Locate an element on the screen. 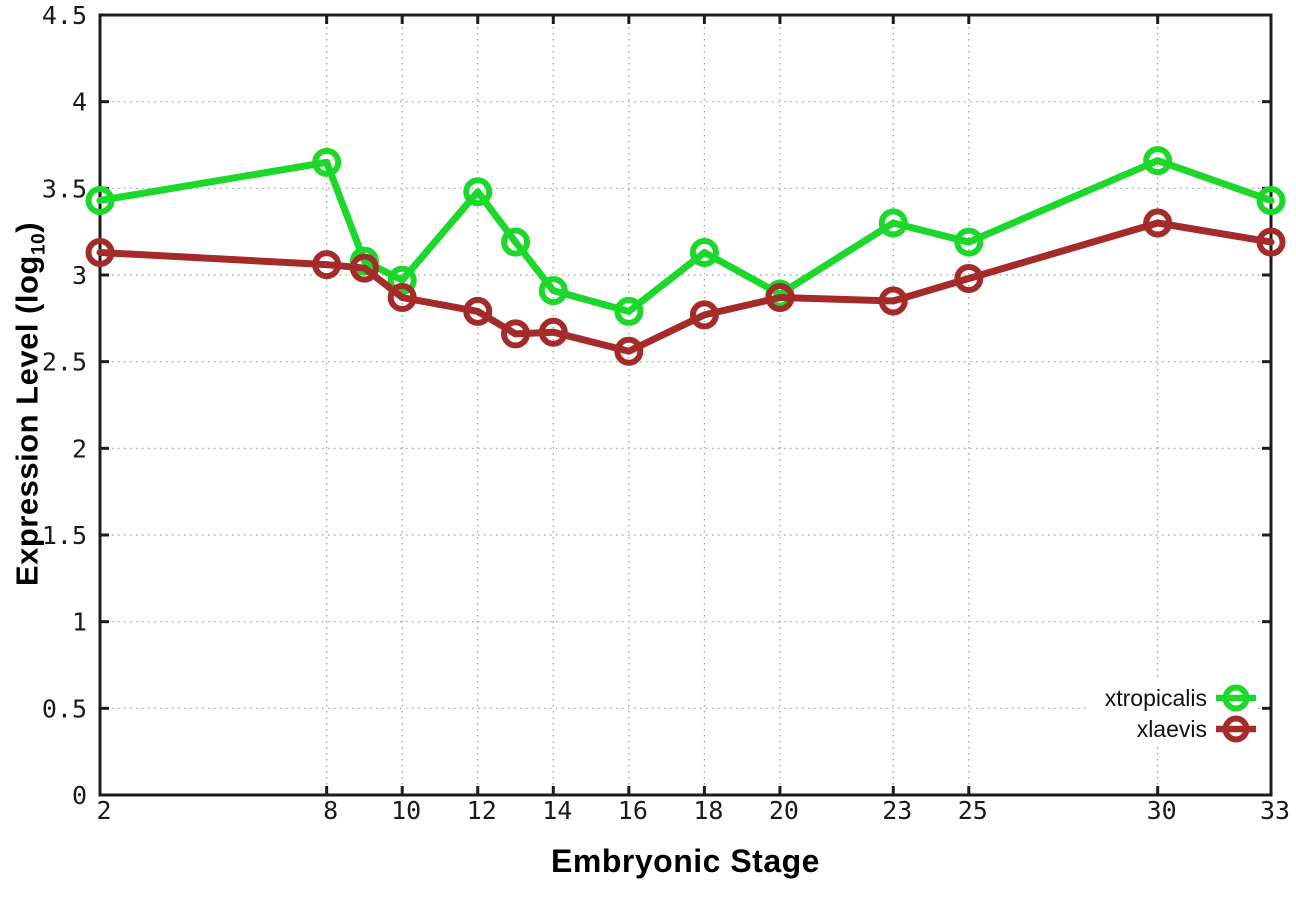 Image resolution: width=1296 pixels, height=907 pixels. y-tick-label: 2 is located at coordinates (79, 448).